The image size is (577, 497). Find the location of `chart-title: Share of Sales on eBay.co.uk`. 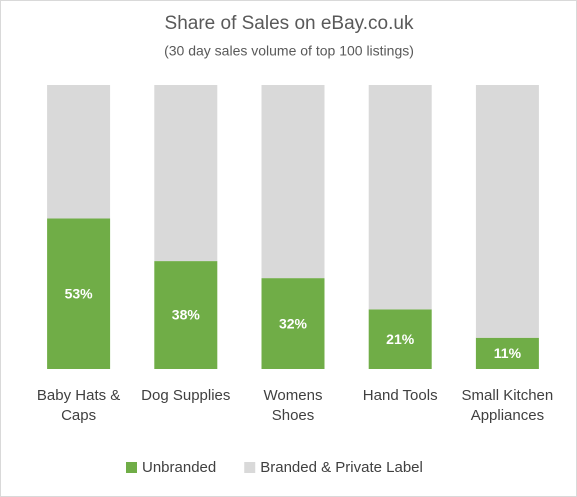

chart-title: Share of Sales on eBay.co.uk is located at coordinates (289, 23).